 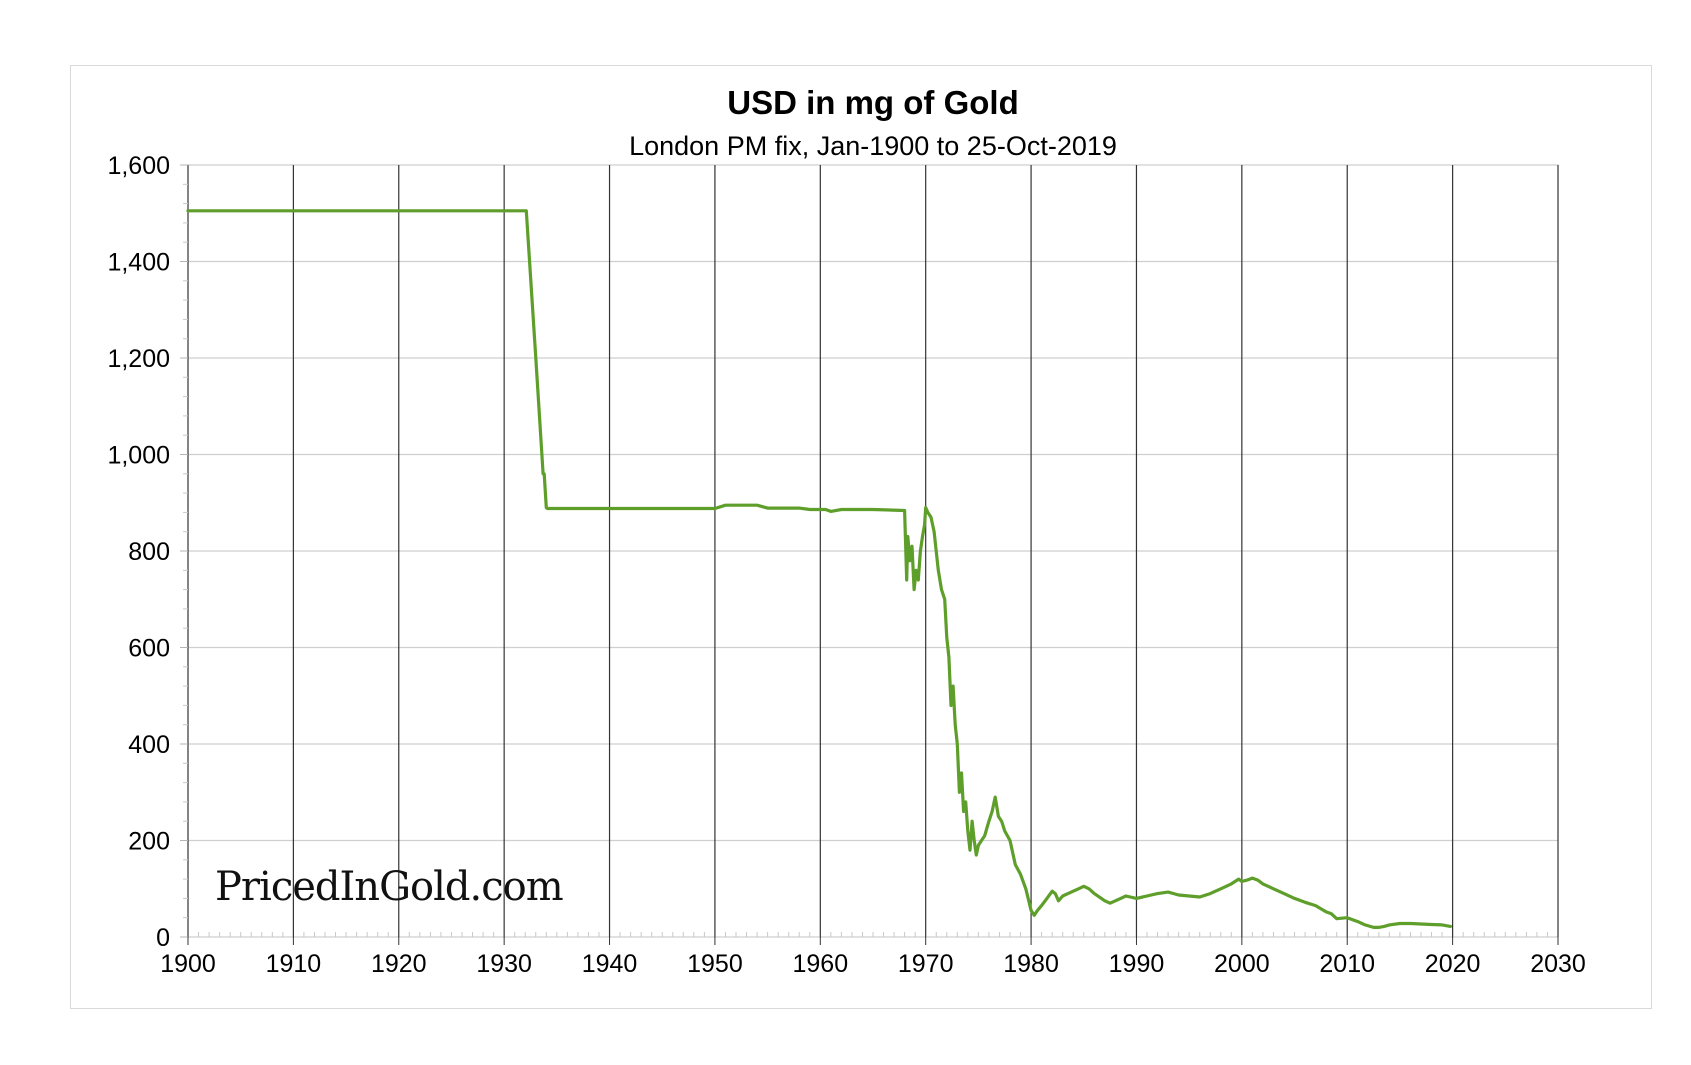 What do you see at coordinates (1137, 964) in the screenshot?
I see `x-tick-label: 1990` at bounding box center [1137, 964].